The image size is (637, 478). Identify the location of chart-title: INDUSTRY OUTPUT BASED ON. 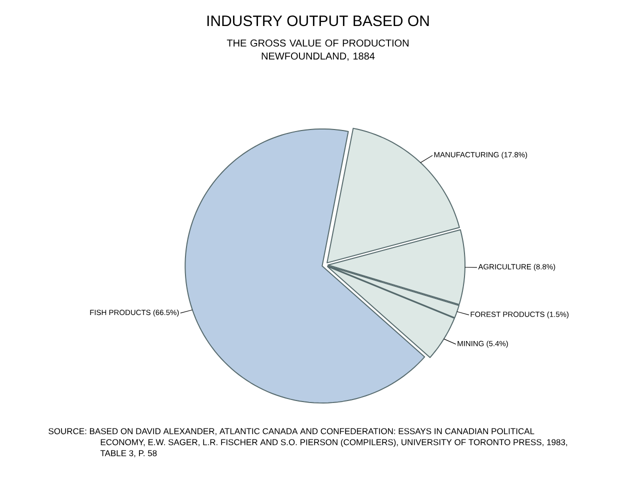
(318, 21).